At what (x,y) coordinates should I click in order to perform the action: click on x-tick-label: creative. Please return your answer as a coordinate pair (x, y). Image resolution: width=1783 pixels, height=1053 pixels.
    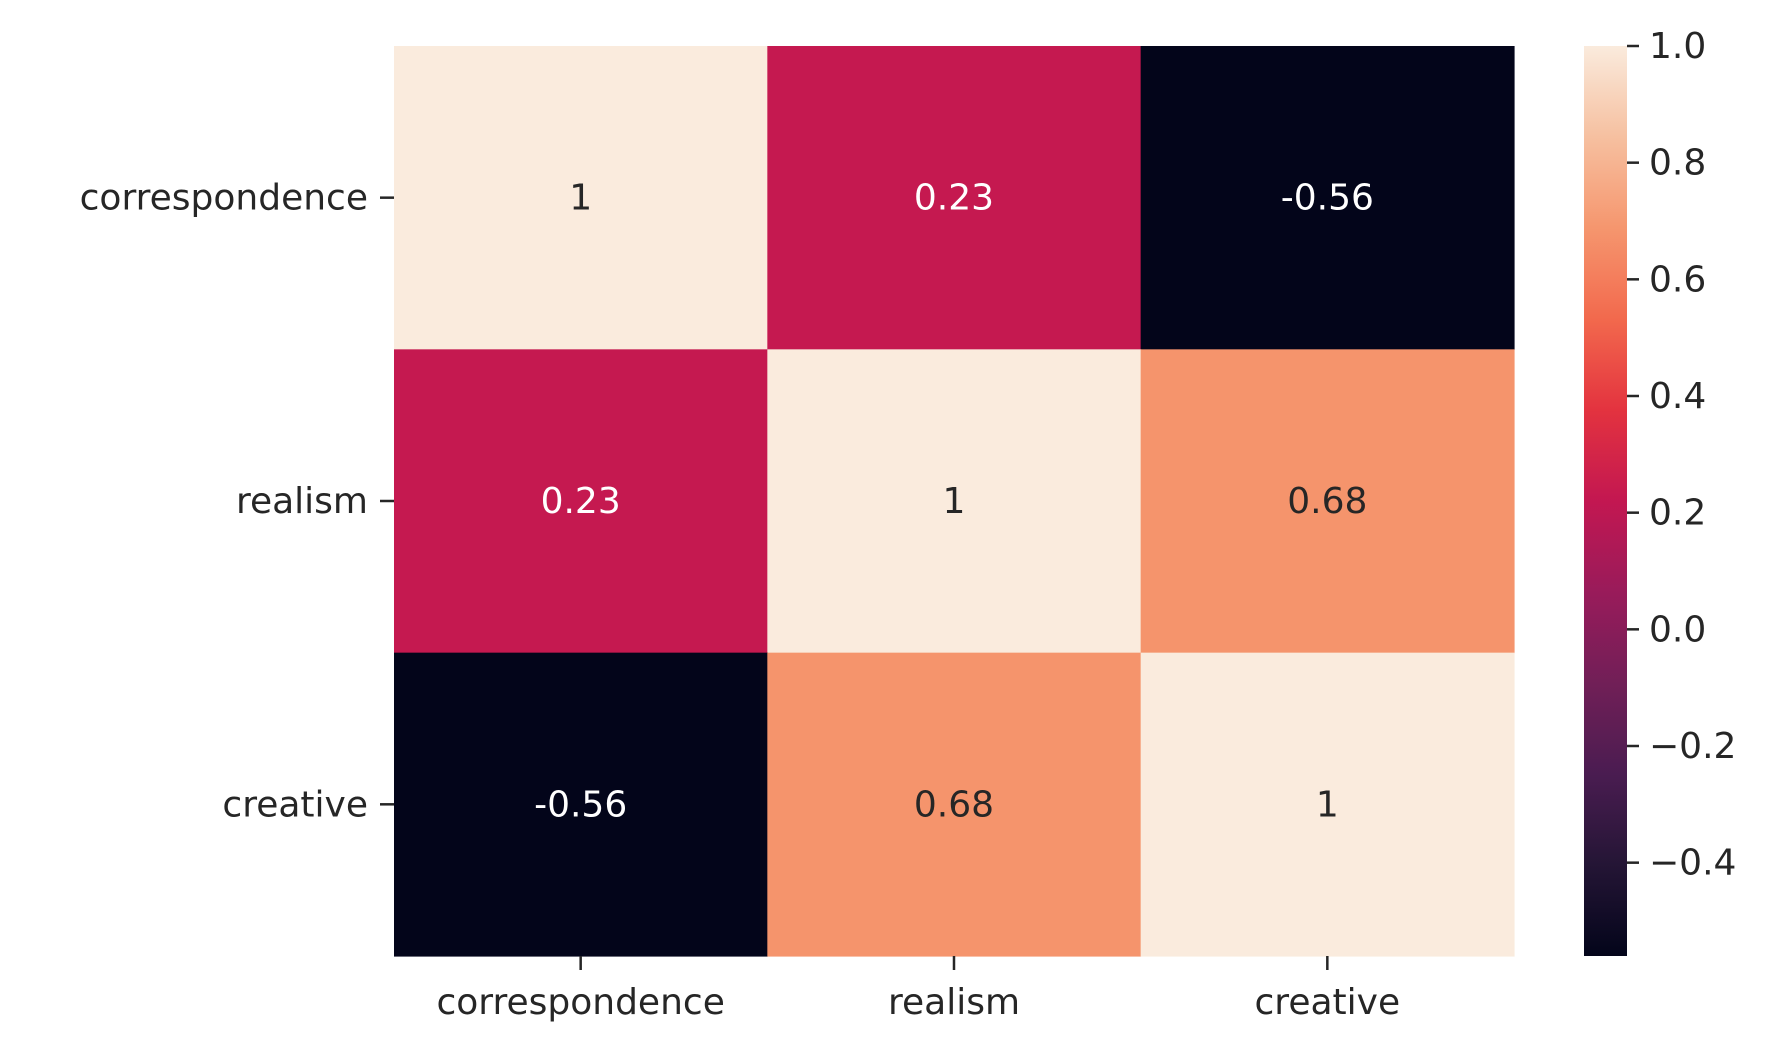
    Looking at the image, I should click on (1328, 1002).